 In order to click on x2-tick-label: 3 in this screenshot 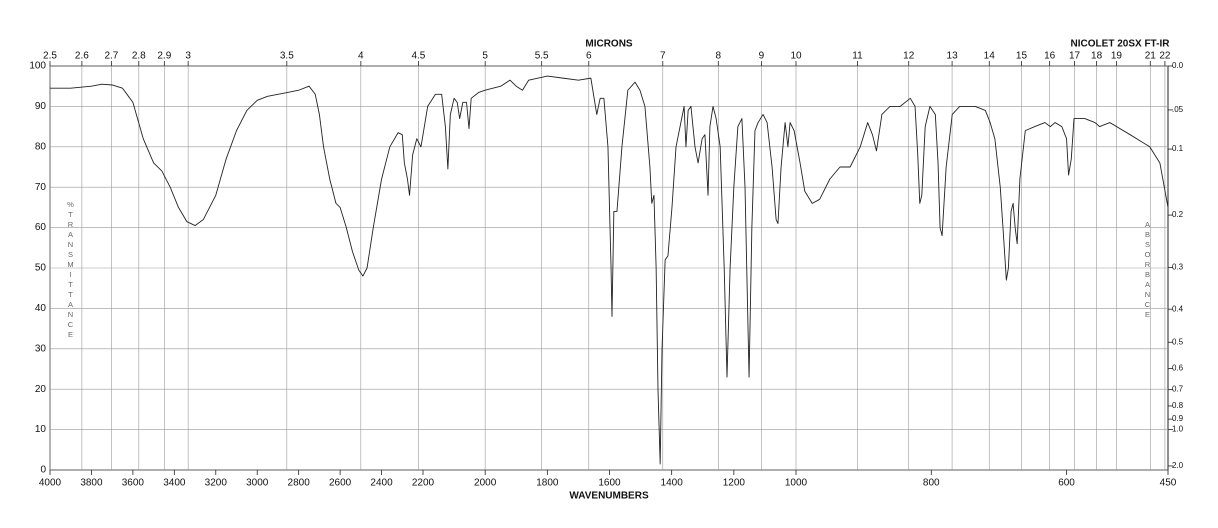, I will do `click(188, 56)`.